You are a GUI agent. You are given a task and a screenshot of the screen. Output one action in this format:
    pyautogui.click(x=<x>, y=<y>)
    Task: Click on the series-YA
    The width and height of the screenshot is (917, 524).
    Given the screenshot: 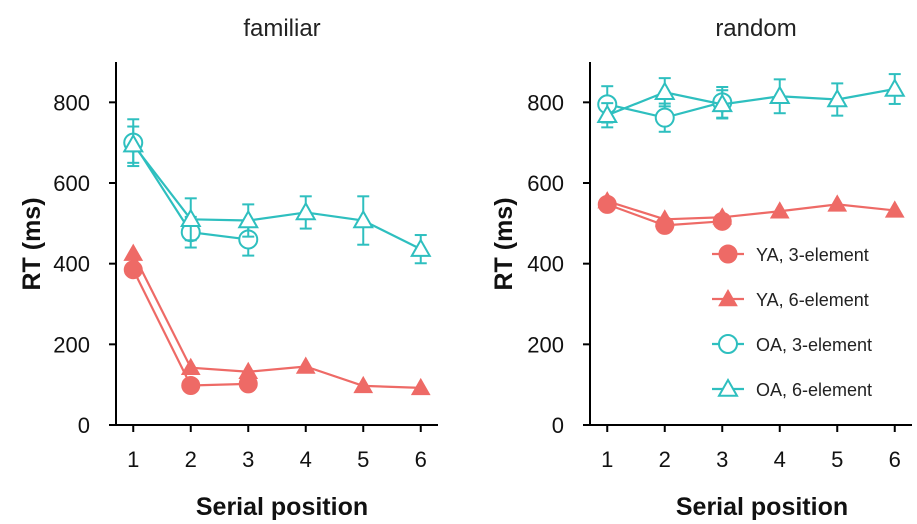 What is the action you would take?
    pyautogui.click(x=190, y=327)
    